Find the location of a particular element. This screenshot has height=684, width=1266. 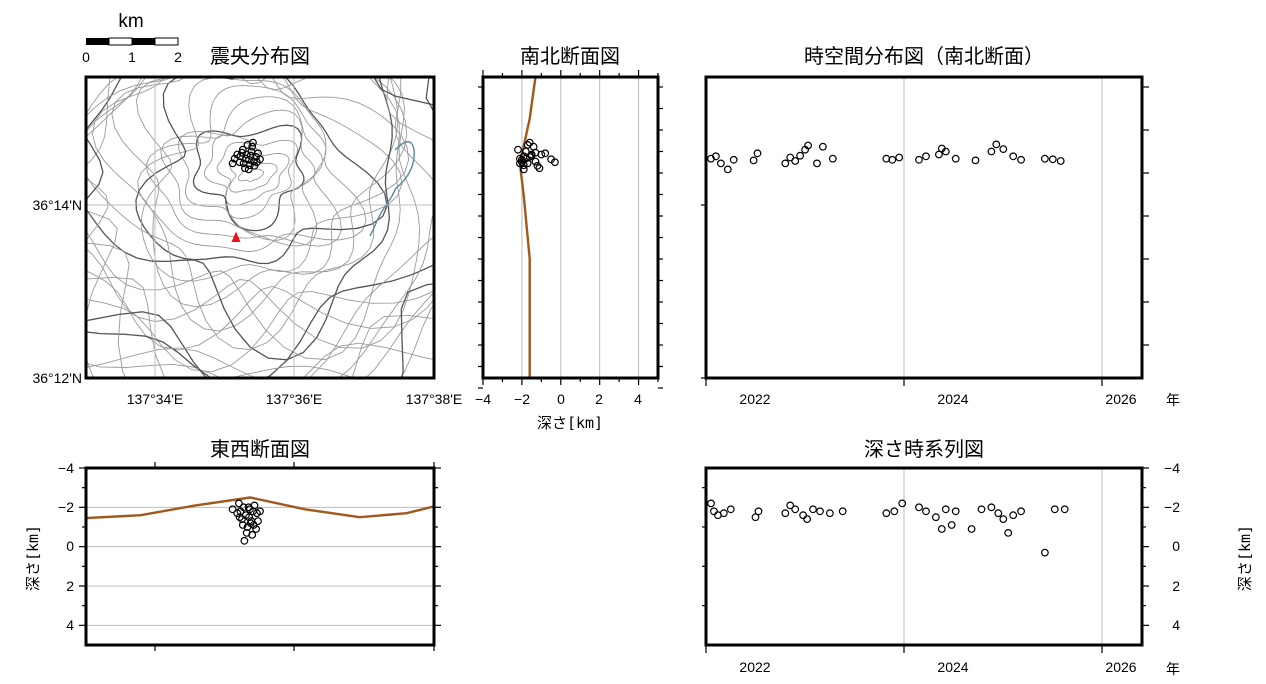

ns-grid is located at coordinates (580, 227).